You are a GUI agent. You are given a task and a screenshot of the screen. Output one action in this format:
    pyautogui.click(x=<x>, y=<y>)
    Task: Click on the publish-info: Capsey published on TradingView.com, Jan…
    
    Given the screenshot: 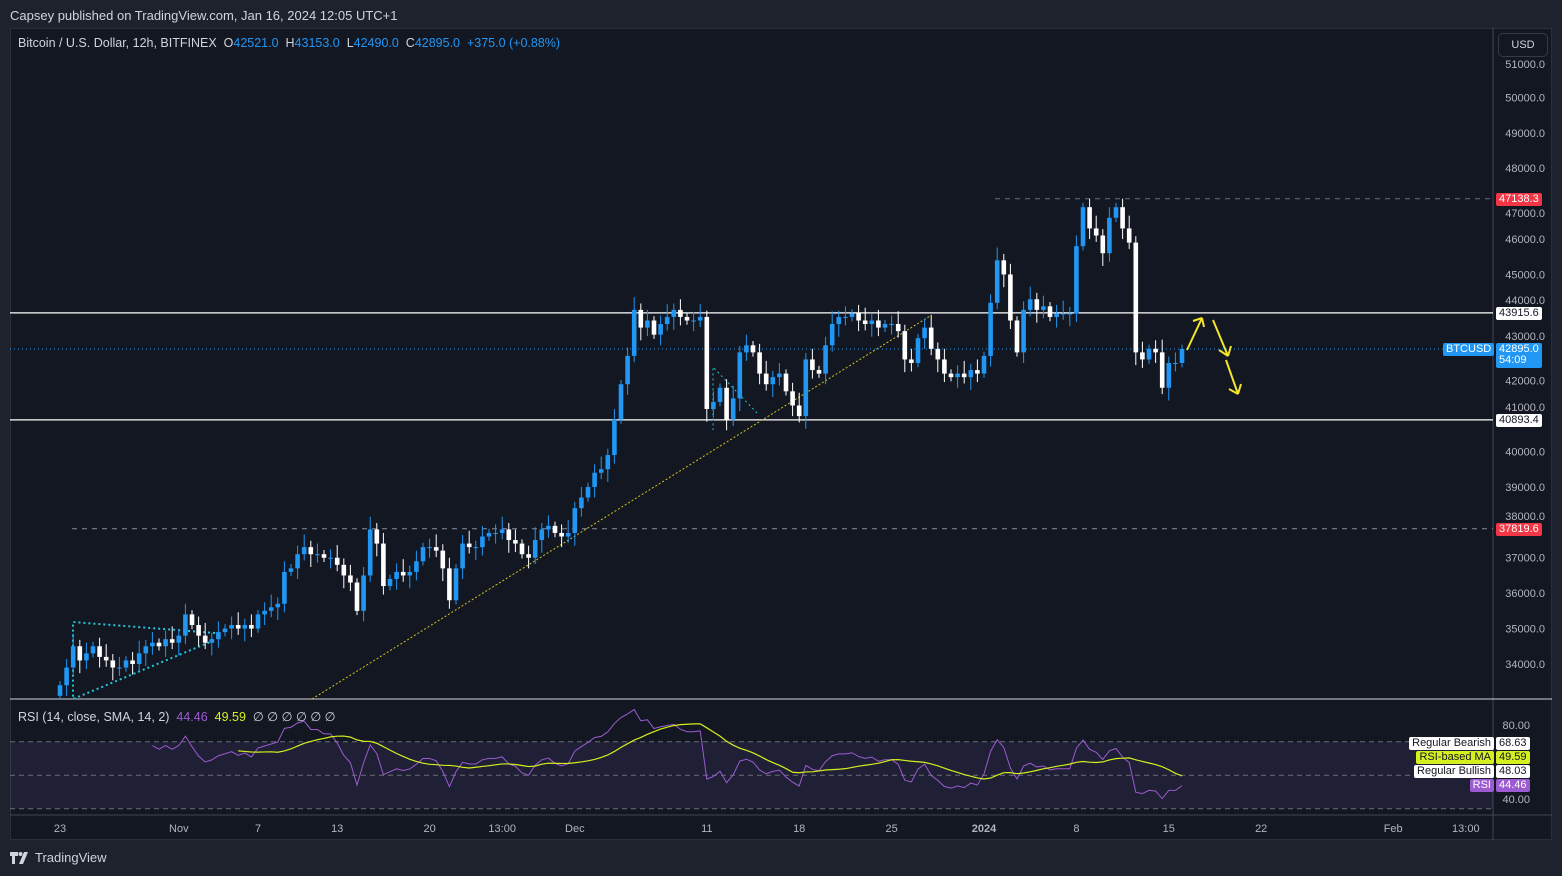 What is the action you would take?
    pyautogui.click(x=204, y=15)
    